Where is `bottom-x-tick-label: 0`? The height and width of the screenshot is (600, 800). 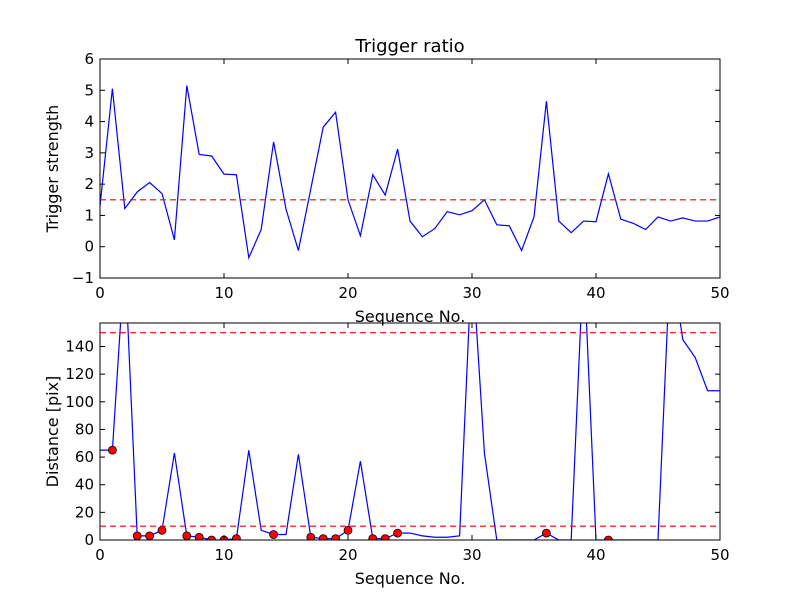 bottom-x-tick-label: 0 is located at coordinates (100, 555).